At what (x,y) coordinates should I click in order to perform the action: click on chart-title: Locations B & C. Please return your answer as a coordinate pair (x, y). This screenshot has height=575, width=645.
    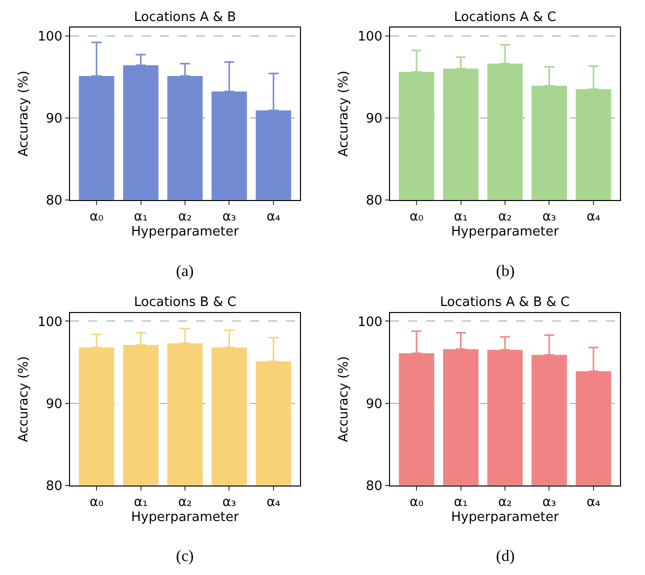
    Looking at the image, I should click on (185, 302).